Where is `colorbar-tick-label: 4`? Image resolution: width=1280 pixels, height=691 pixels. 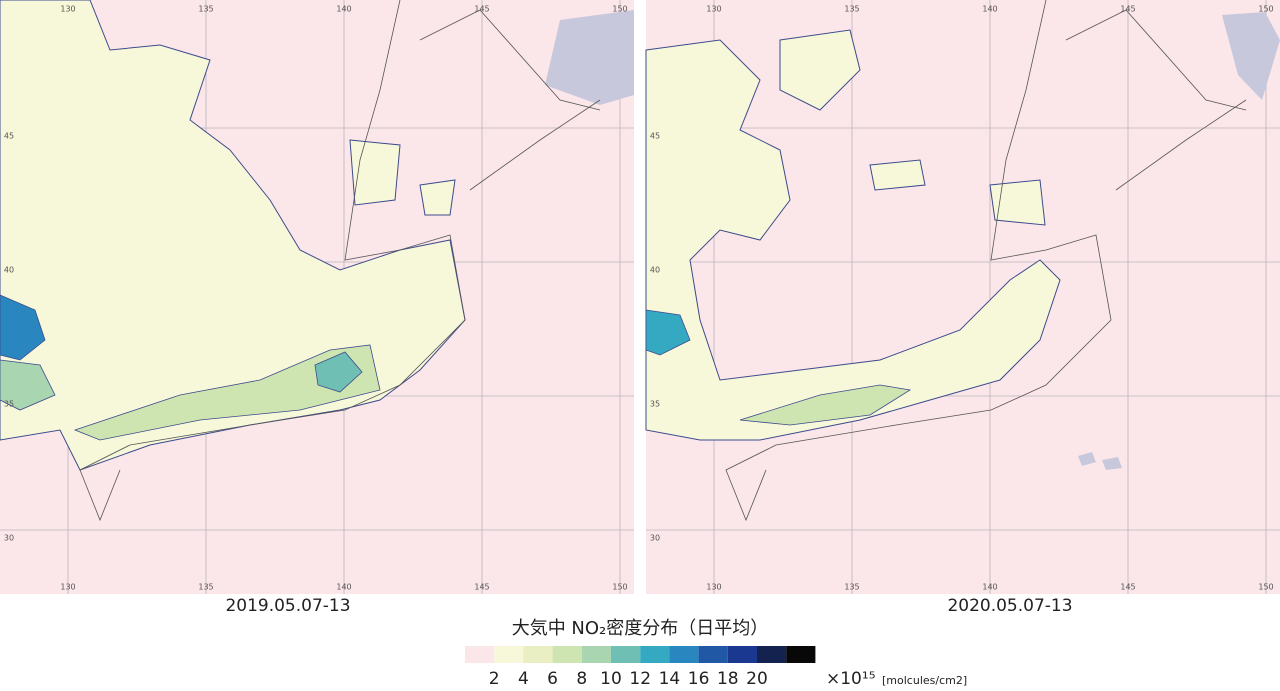
colorbar-tick-label: 4 is located at coordinates (523, 679).